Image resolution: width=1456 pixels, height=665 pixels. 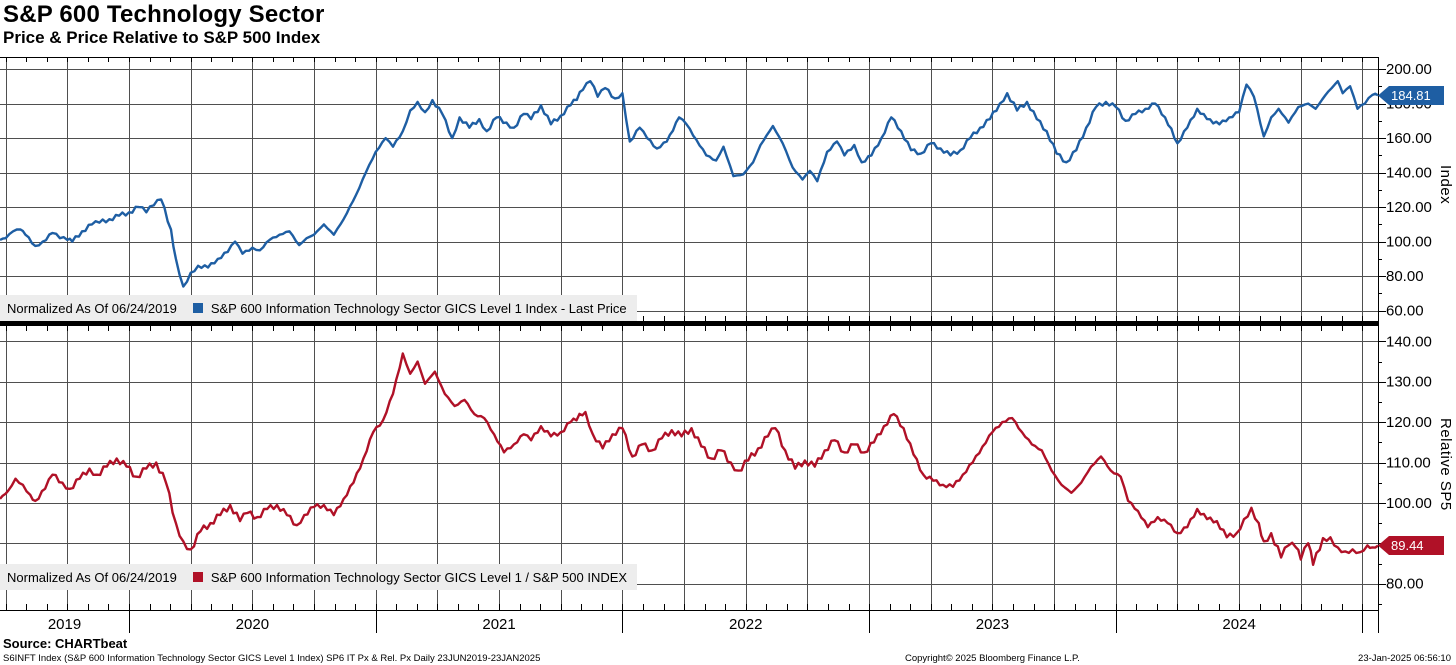 What do you see at coordinates (498, 624) in the screenshot?
I see `svg-text: 2021` at bounding box center [498, 624].